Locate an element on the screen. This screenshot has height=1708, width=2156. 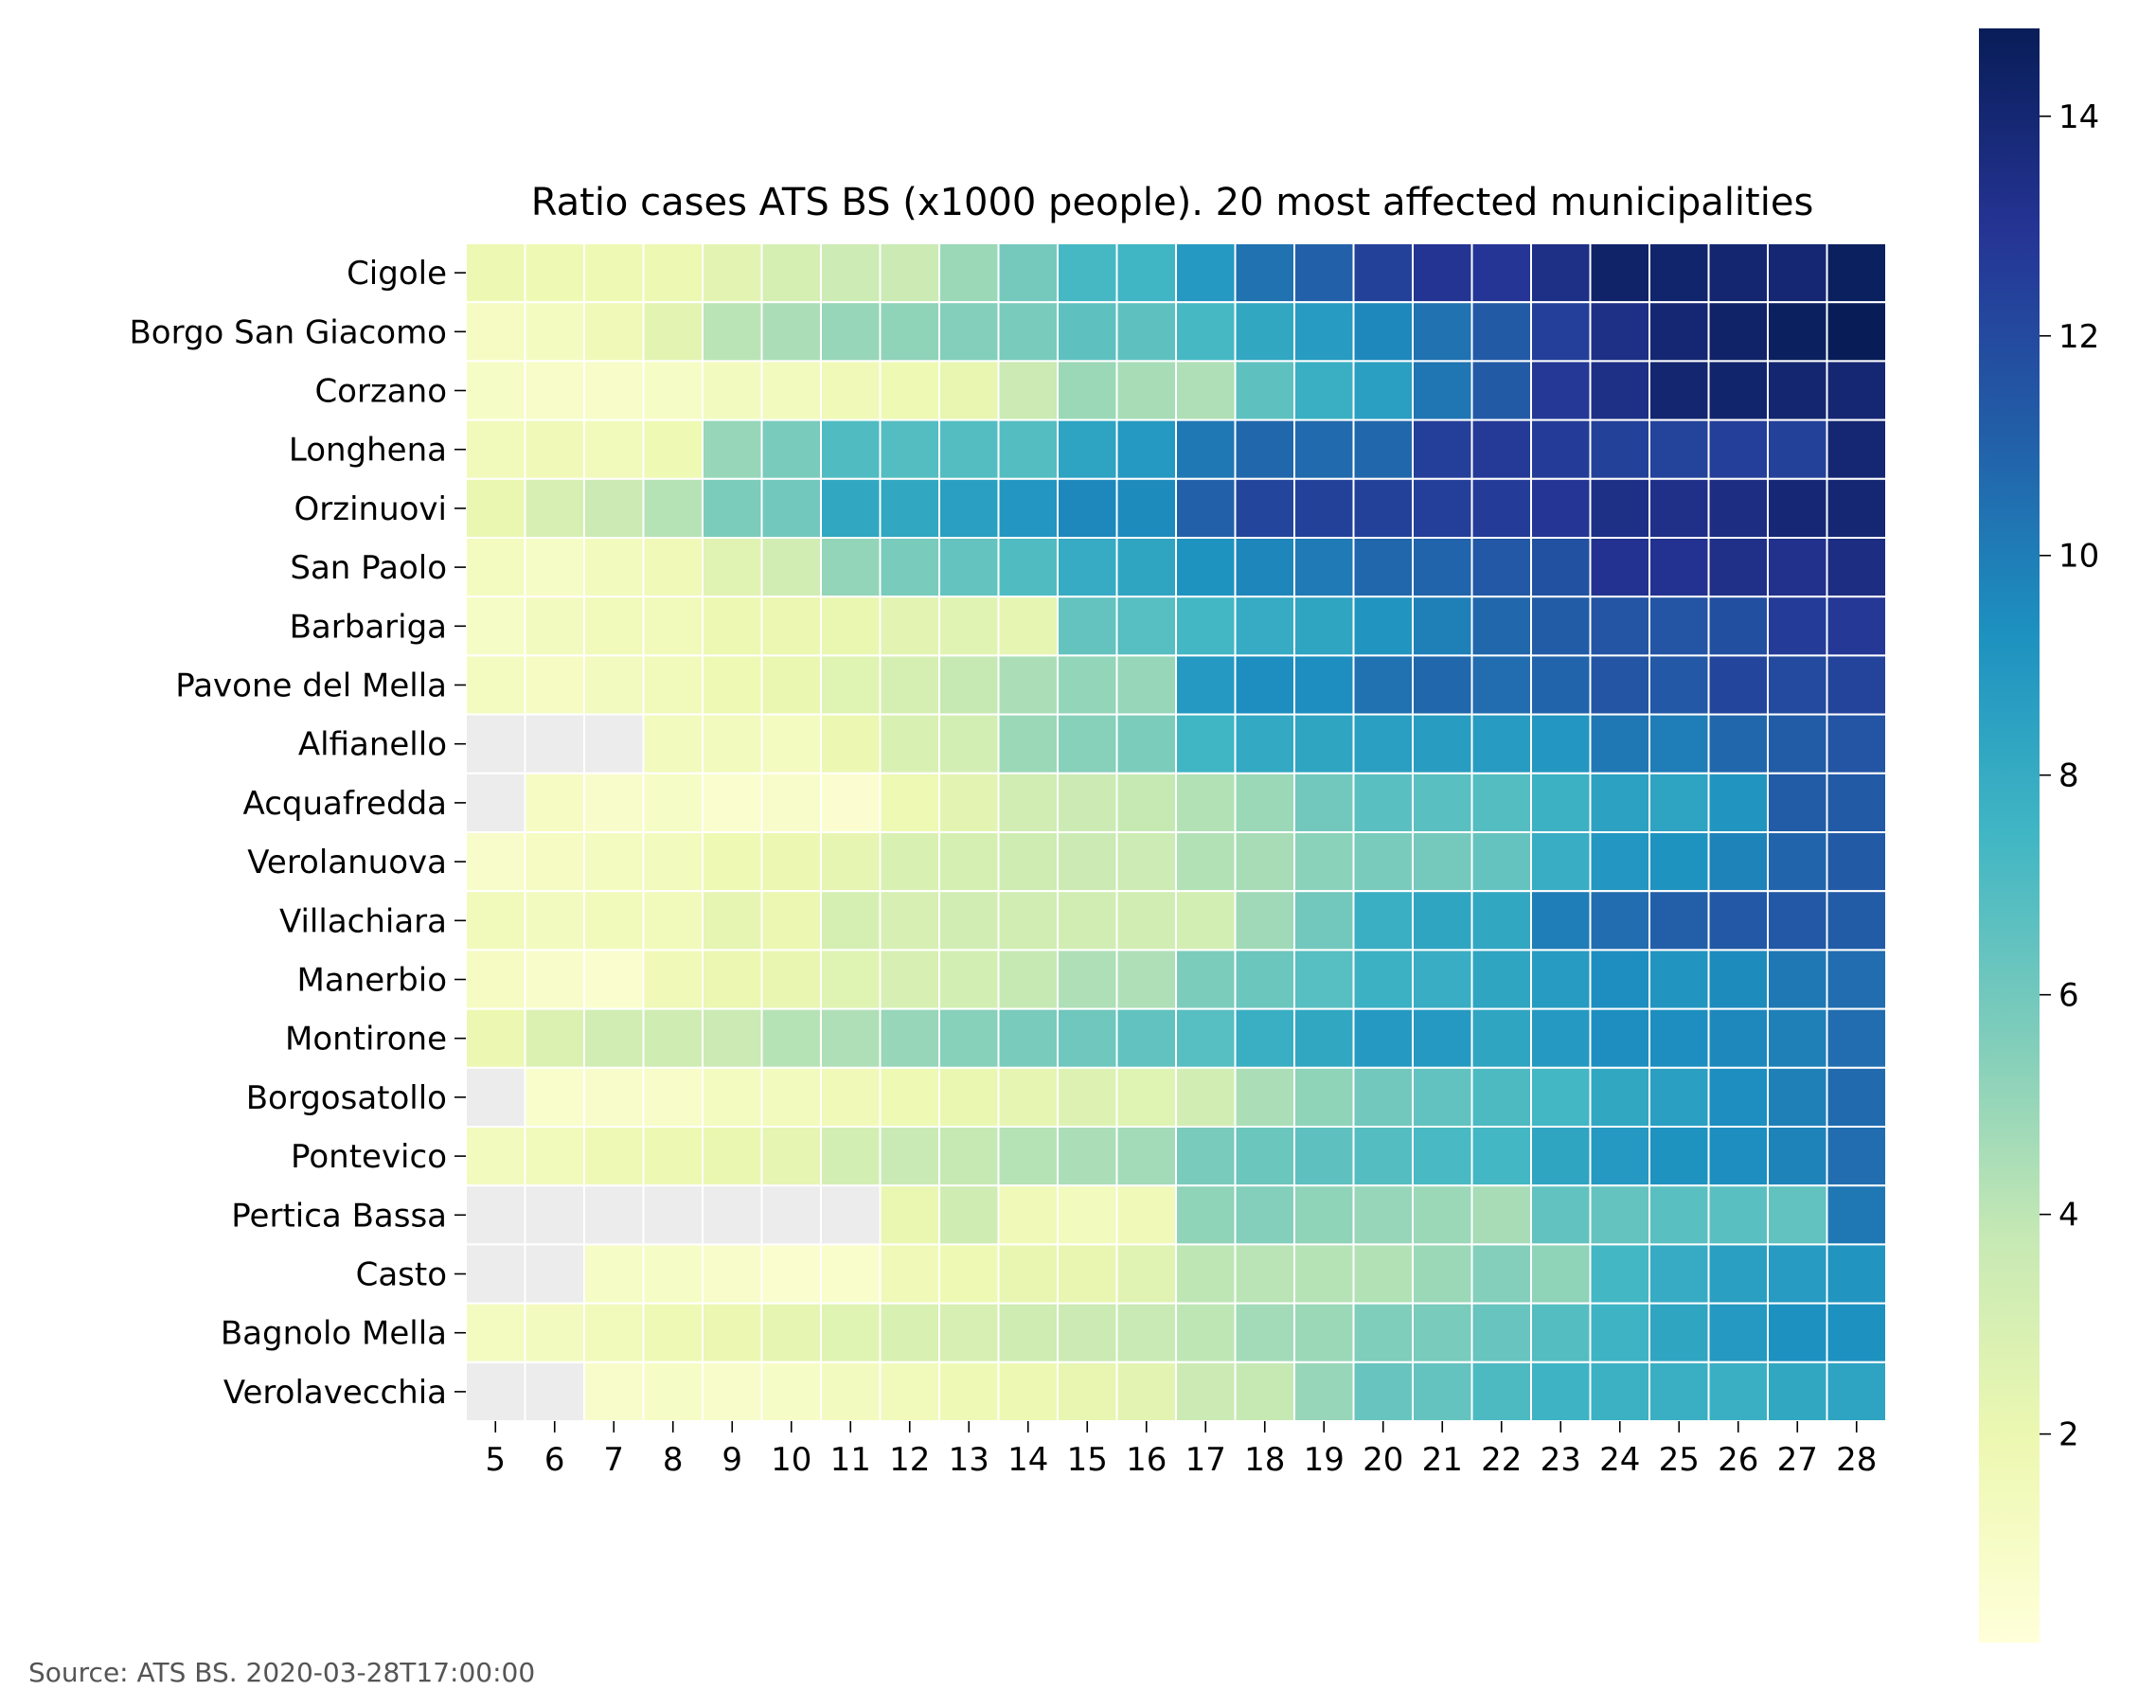
x-tick-label: 15 is located at coordinates (1087, 1460).